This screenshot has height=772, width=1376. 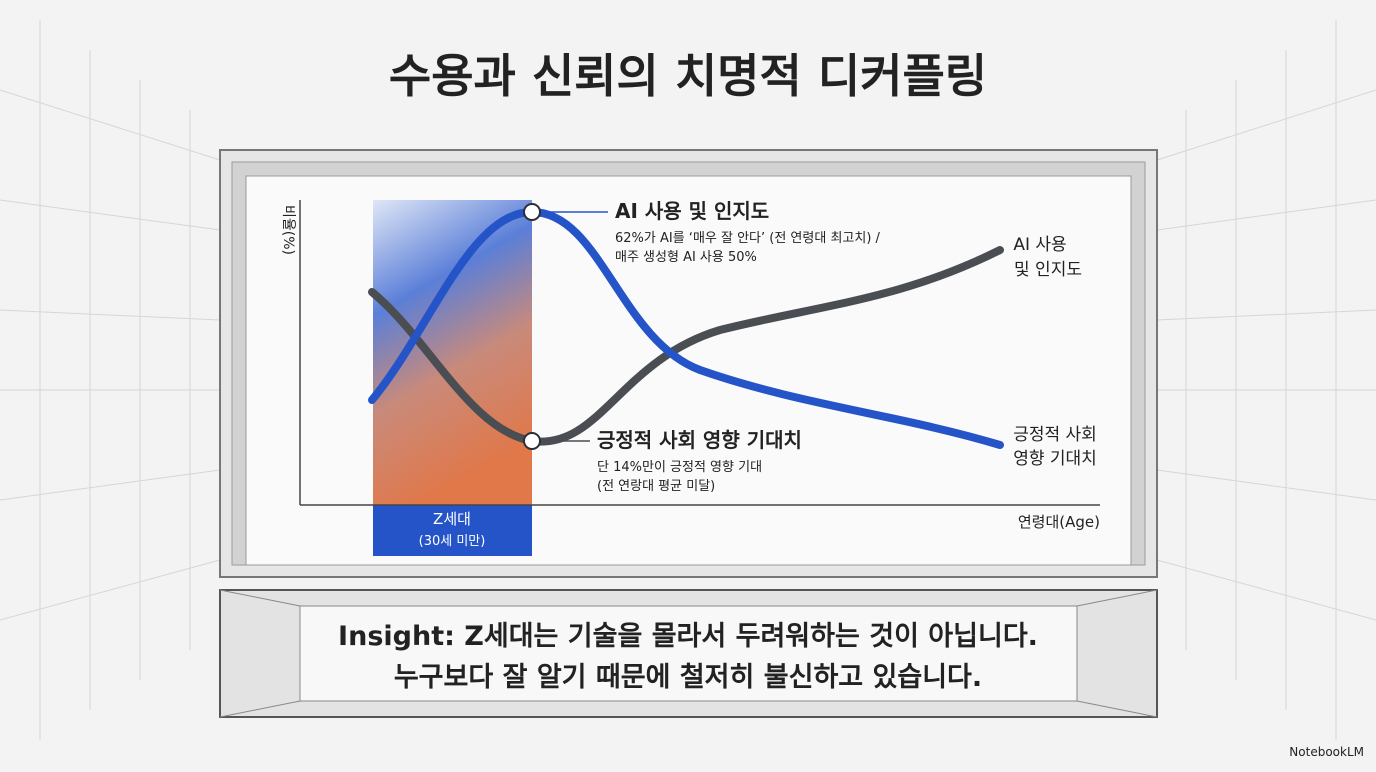 What do you see at coordinates (699, 440) in the screenshot?
I see `callout-title: 긍정적 사회 영향 기대치` at bounding box center [699, 440].